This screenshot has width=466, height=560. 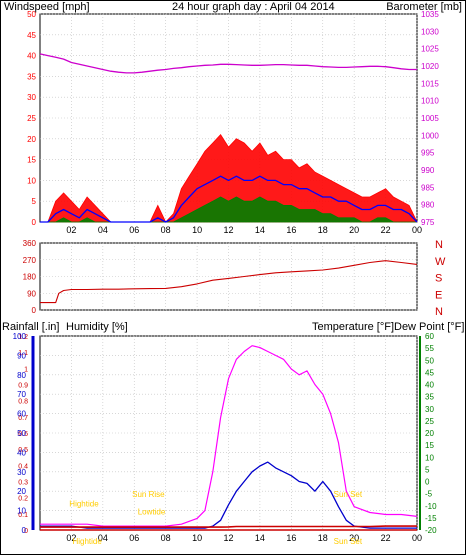 I want to click on rain-tick-label: 0.8, so click(x=23, y=402).